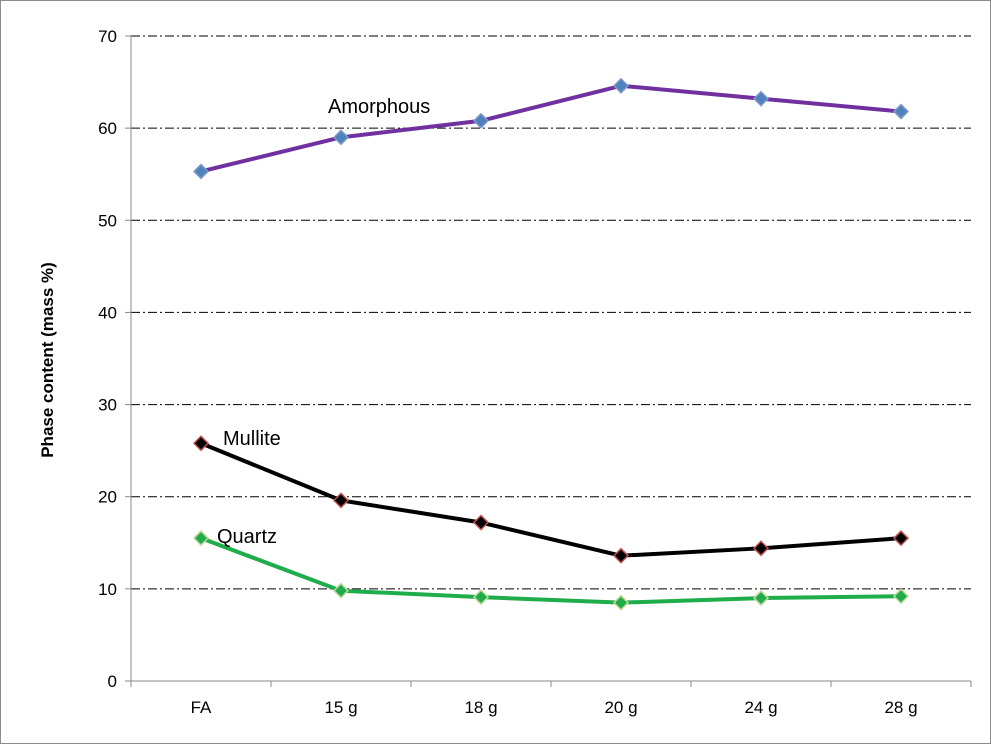  I want to click on series-line-amorphous, so click(551, 128).